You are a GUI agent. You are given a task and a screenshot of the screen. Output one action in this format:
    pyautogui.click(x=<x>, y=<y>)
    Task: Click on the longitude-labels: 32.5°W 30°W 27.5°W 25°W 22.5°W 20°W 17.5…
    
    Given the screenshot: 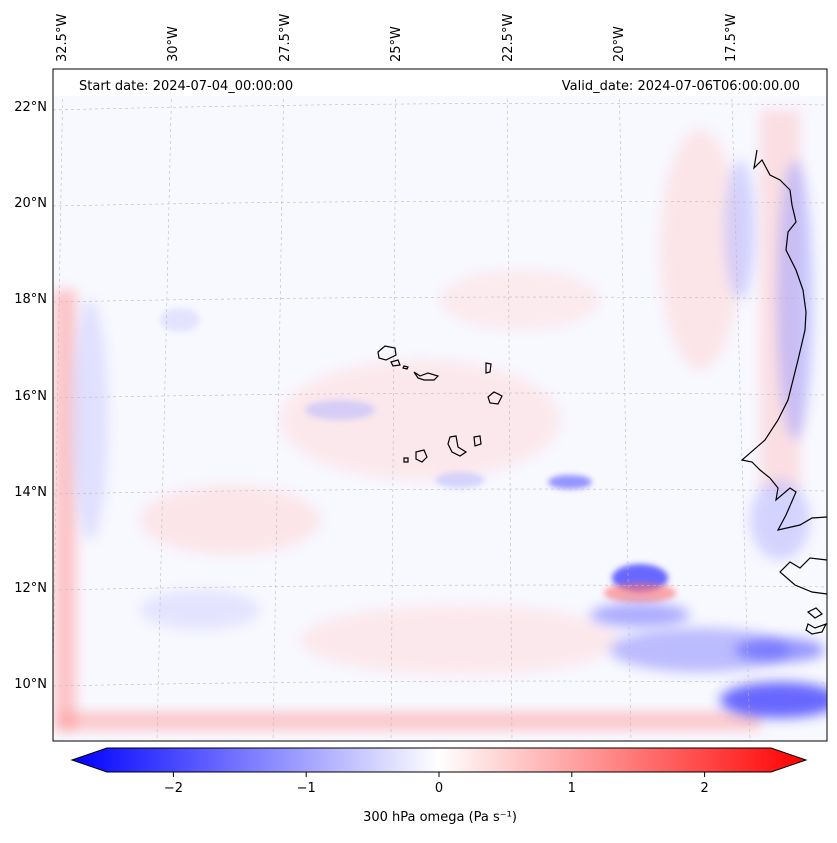 What is the action you would take?
    pyautogui.click(x=397, y=38)
    